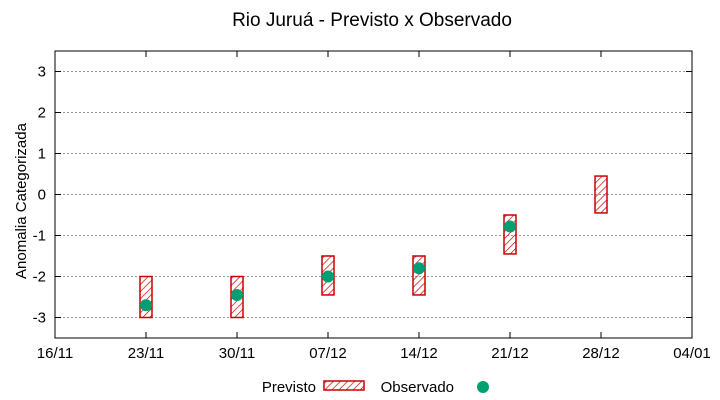  I want to click on legend-marker-observado, so click(483, 387).